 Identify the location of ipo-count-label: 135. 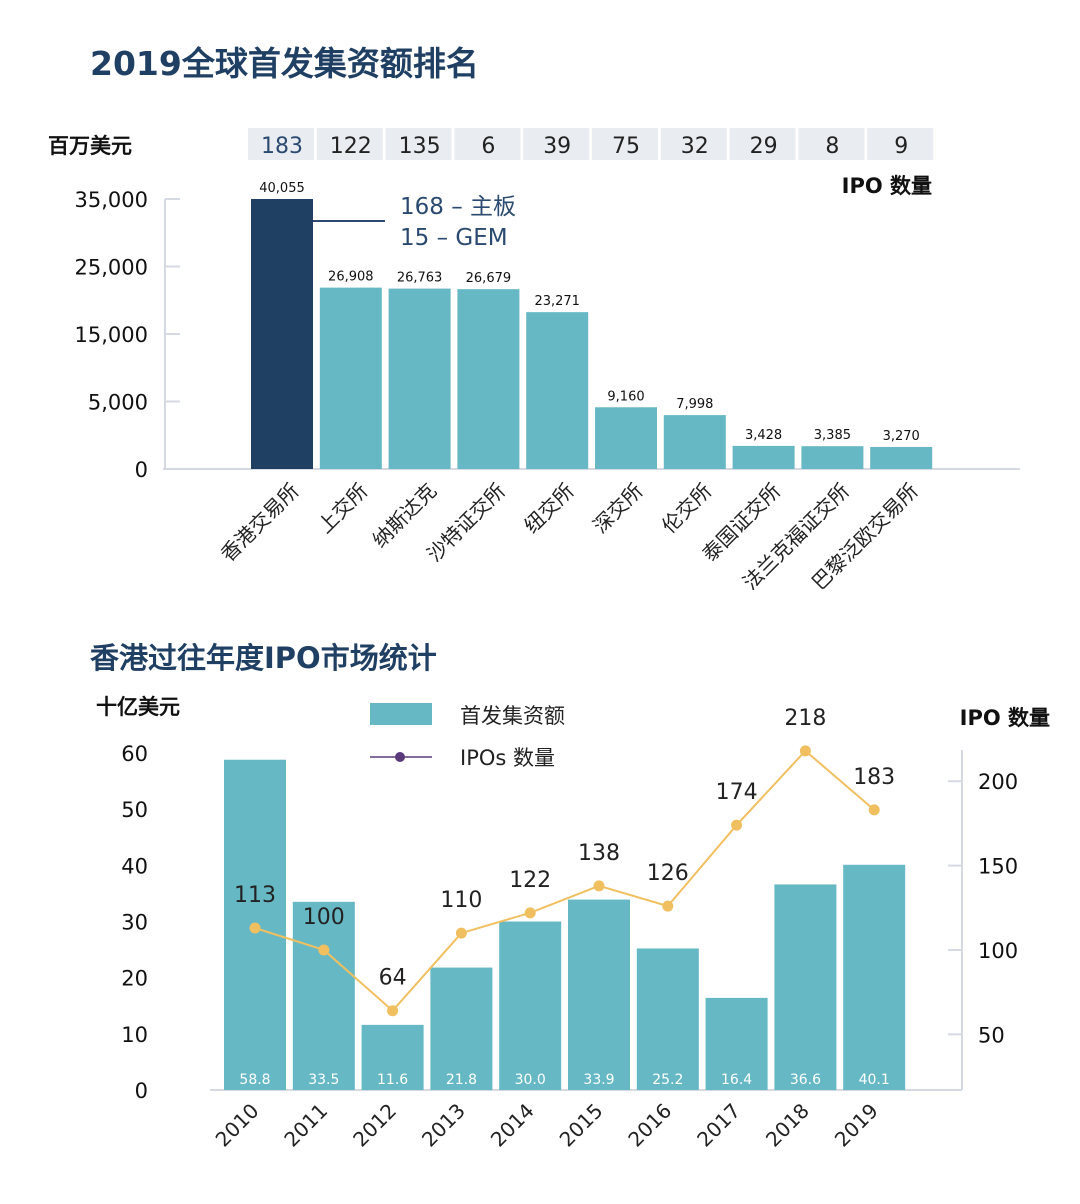
(420, 146).